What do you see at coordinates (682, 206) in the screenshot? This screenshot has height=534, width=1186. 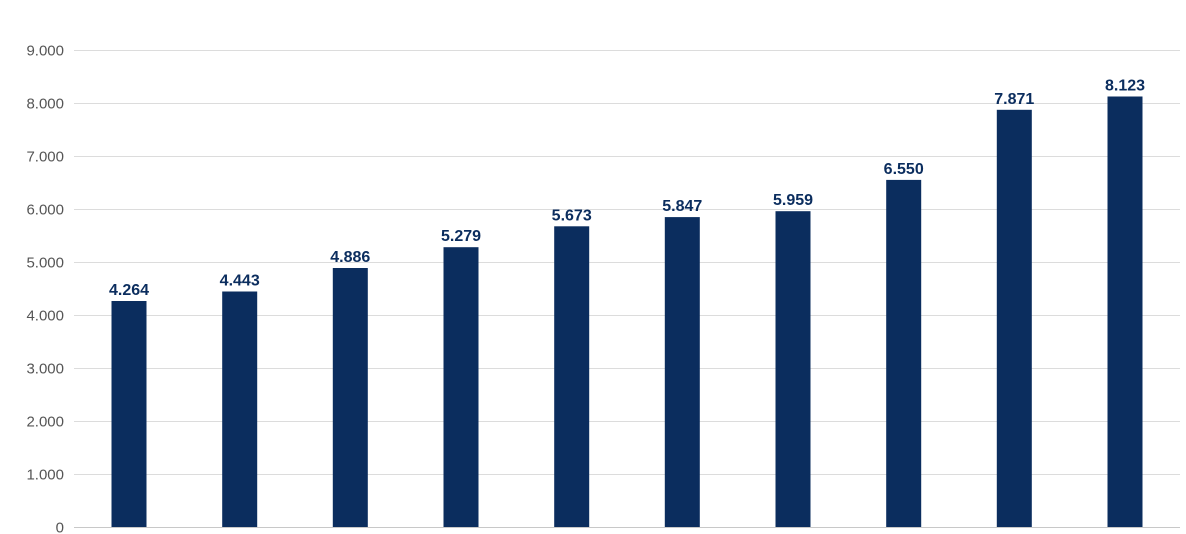 I see `bar-value-label: 5.847` at bounding box center [682, 206].